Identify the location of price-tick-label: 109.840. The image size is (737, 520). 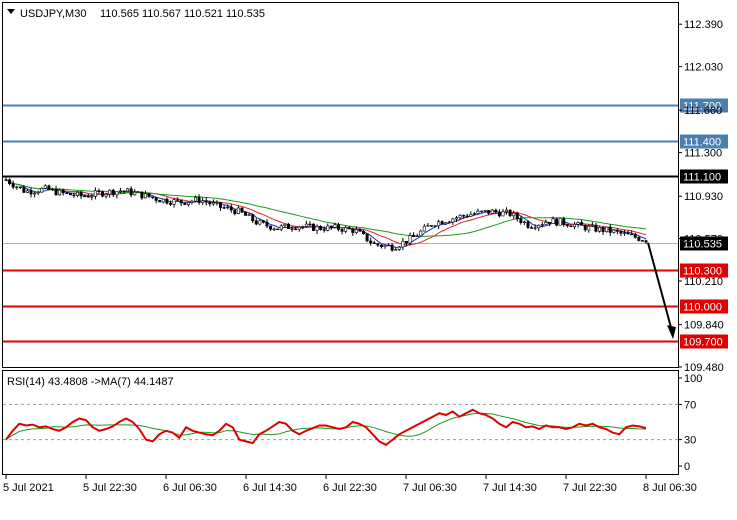
(704, 326).